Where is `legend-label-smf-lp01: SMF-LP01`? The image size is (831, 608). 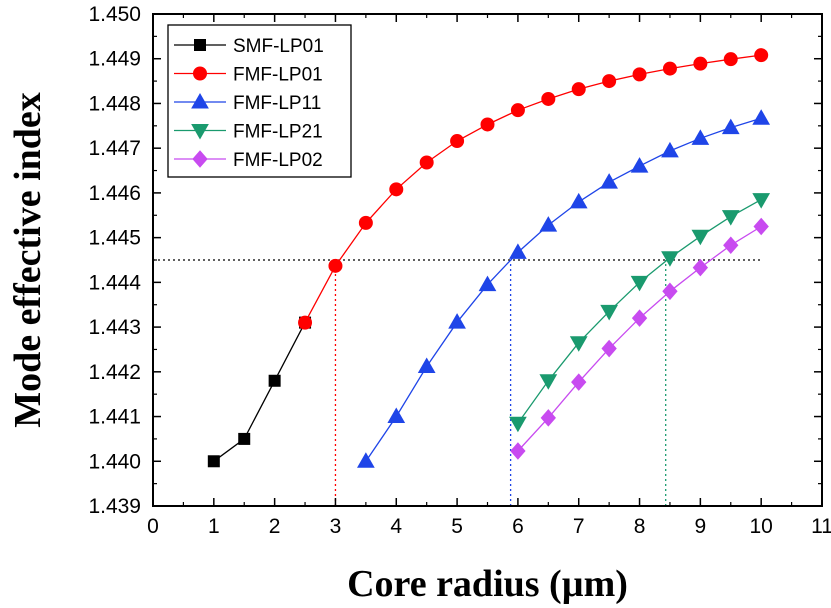 legend-label-smf-lp01: SMF-LP01 is located at coordinates (278, 46).